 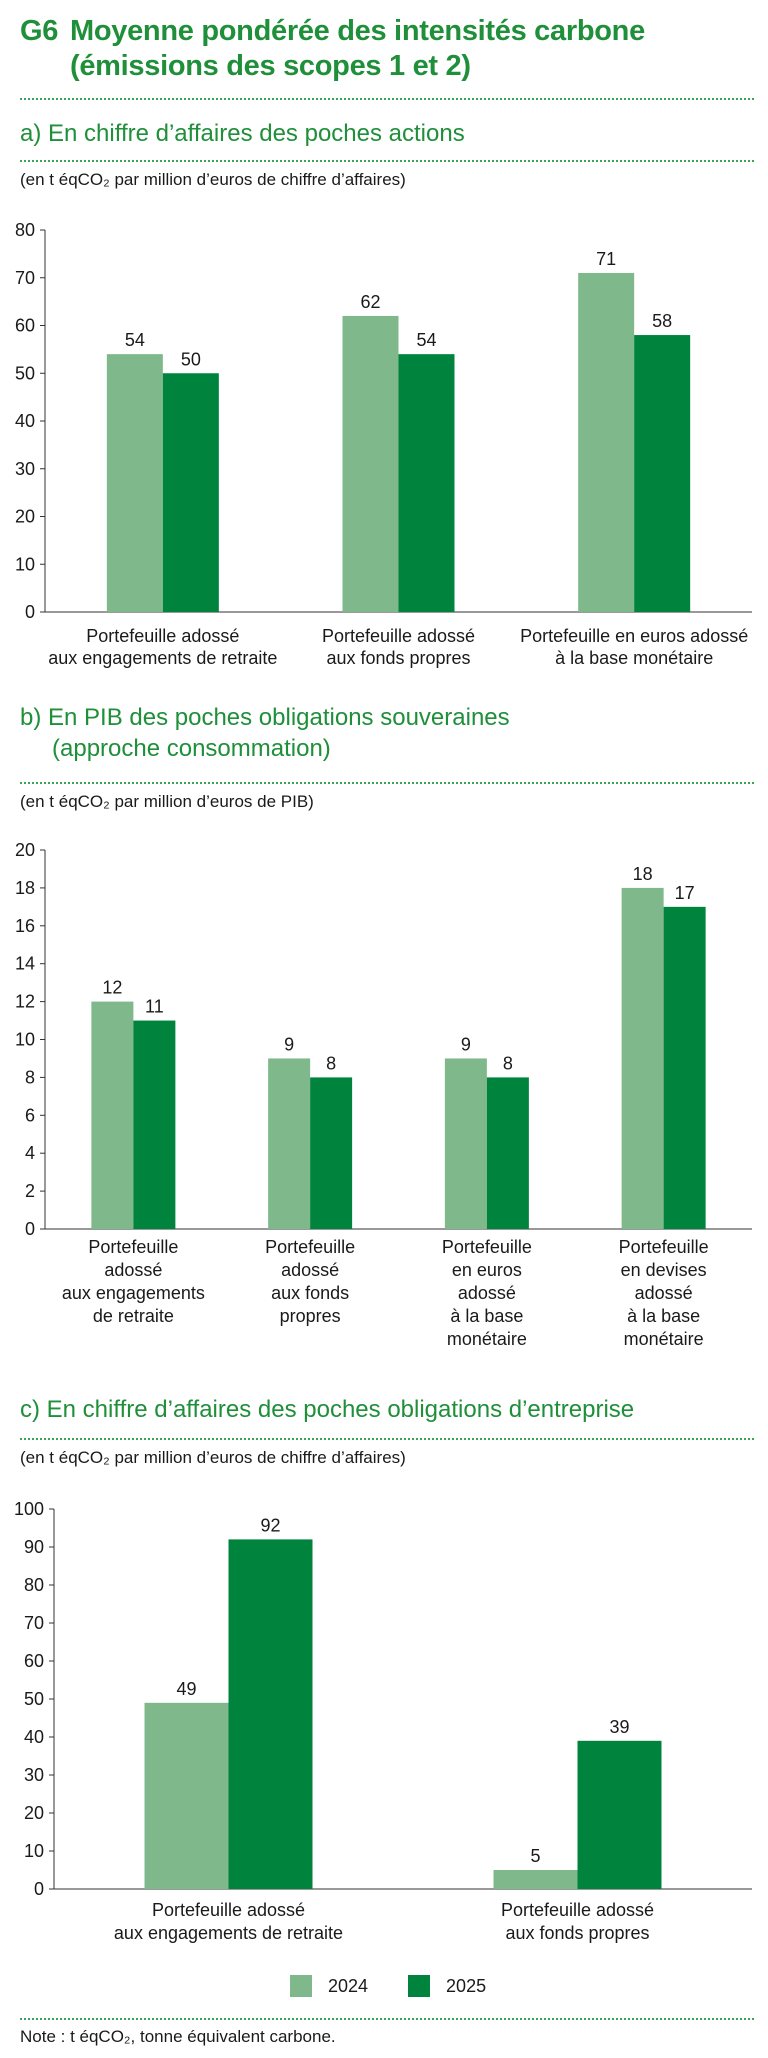 What do you see at coordinates (167, 801) in the screenshot?
I see `section-b-unit: (en t éqCO₂ par million d’euros de PIB)` at bounding box center [167, 801].